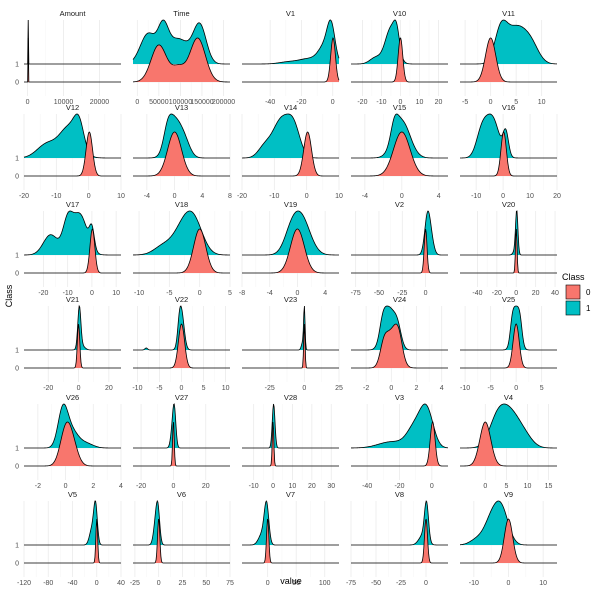 The width and height of the screenshot is (602, 592). I want to click on x-tick-label: -75, so click(356, 293).